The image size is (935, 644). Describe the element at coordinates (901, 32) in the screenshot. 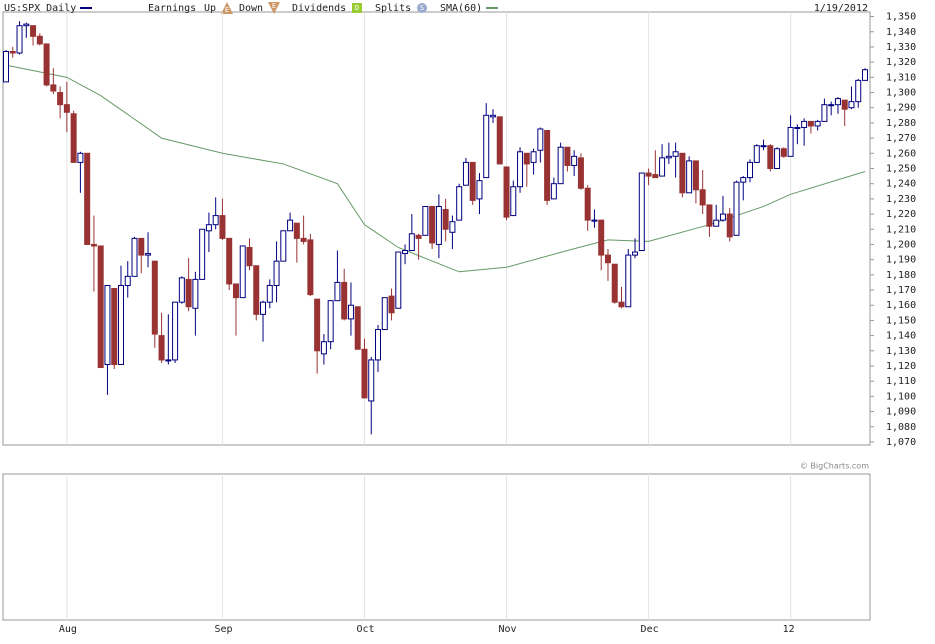

I see `y-tick-label: 1,340` at that location.